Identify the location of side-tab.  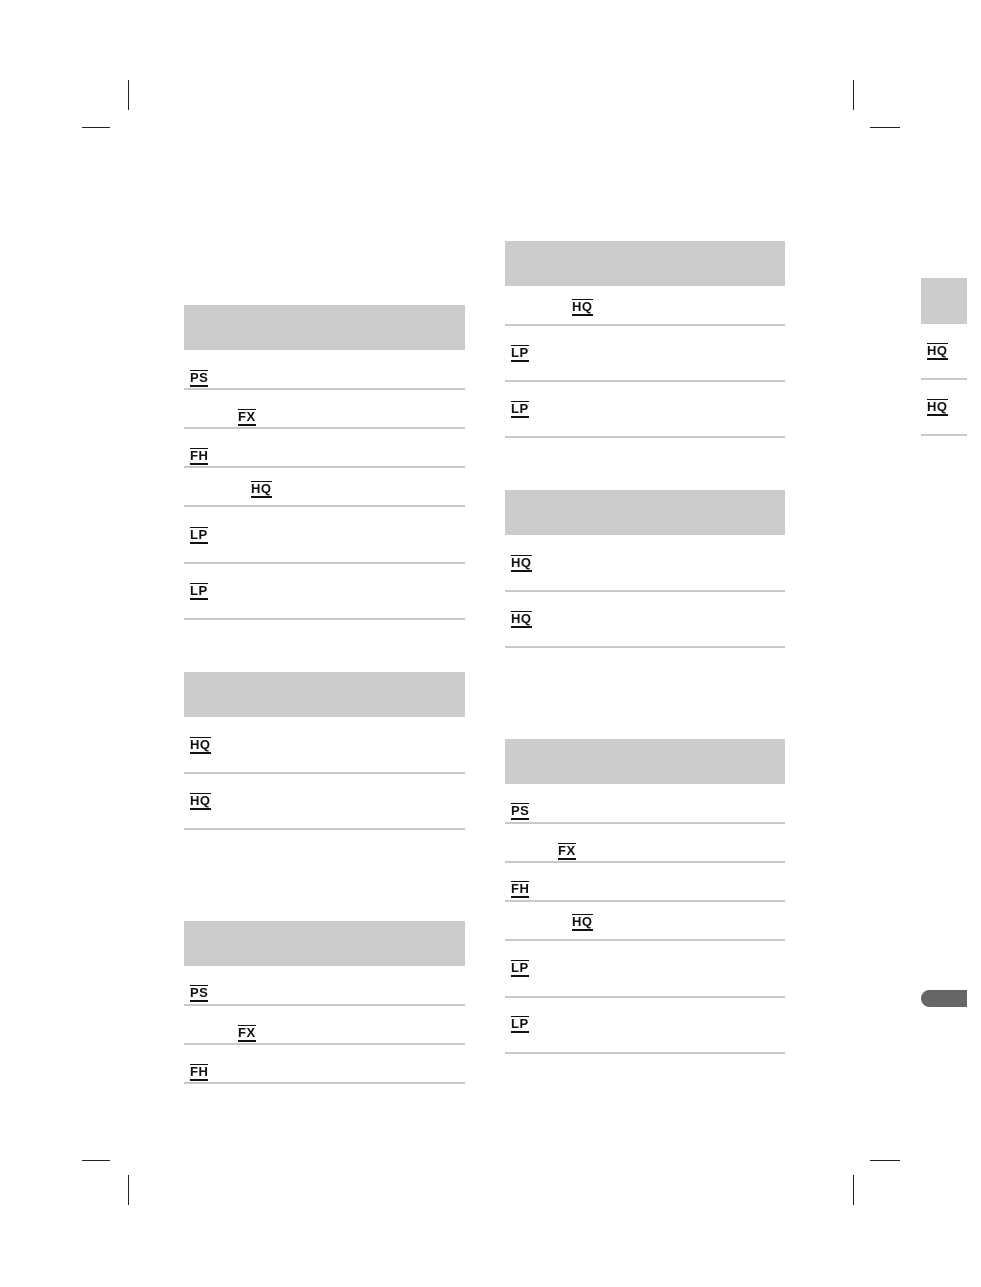
(944, 301).